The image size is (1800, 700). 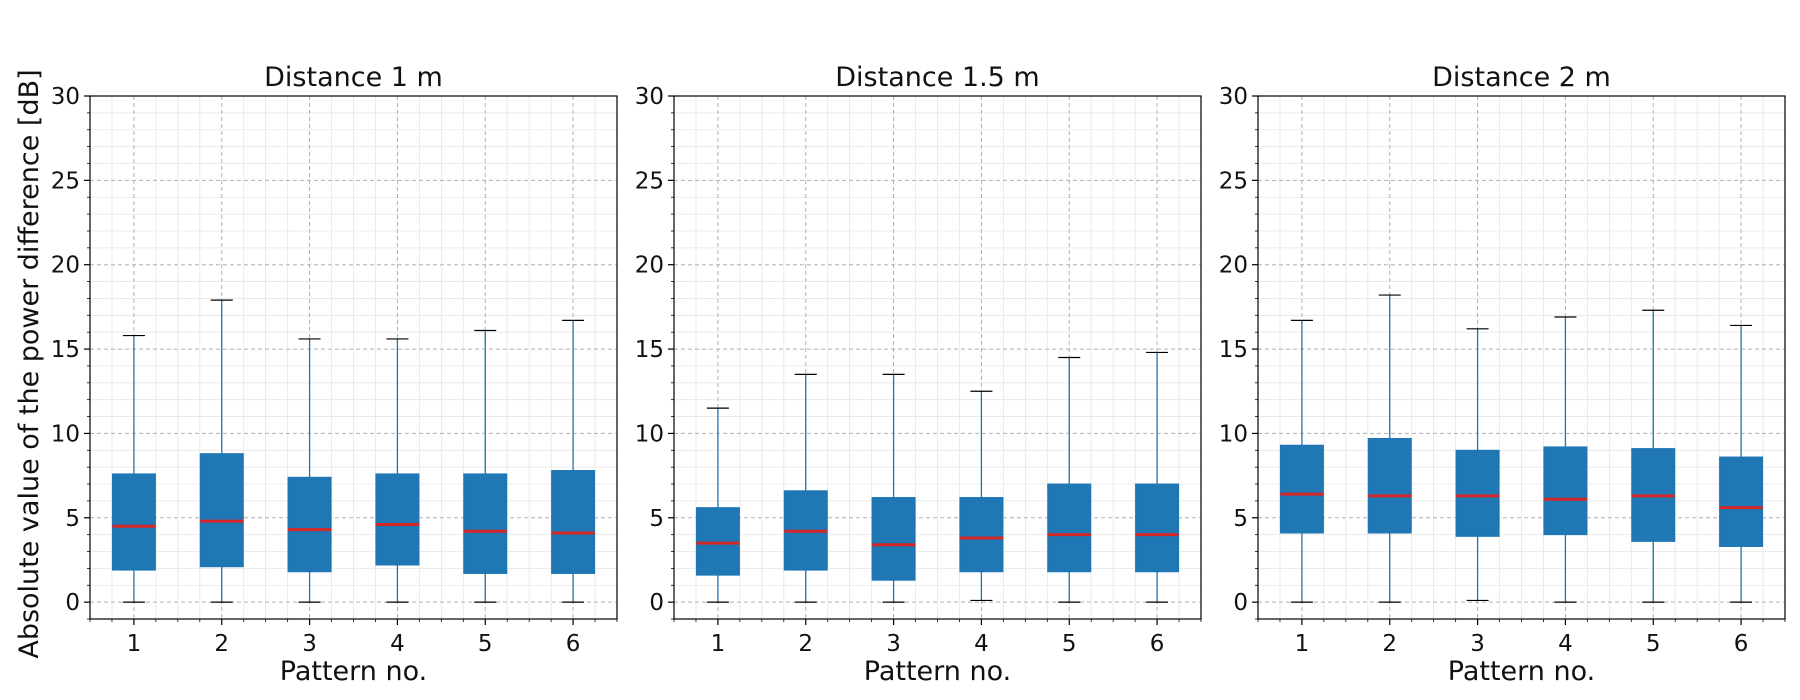 I want to click on chart-title: Distance 2 m, so click(x=1521, y=77).